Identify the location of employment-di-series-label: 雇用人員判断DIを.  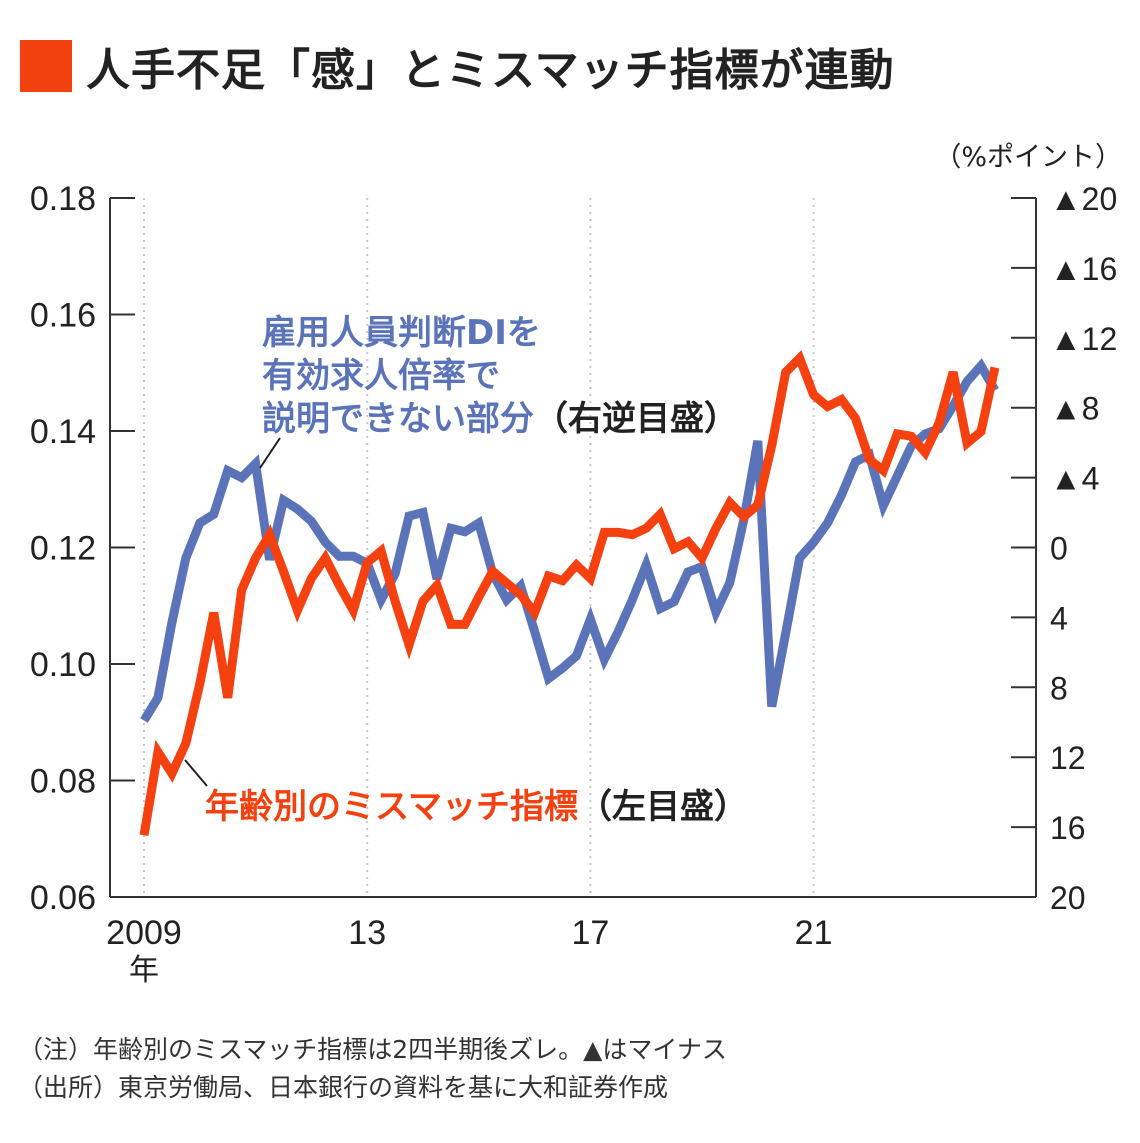
(401, 333).